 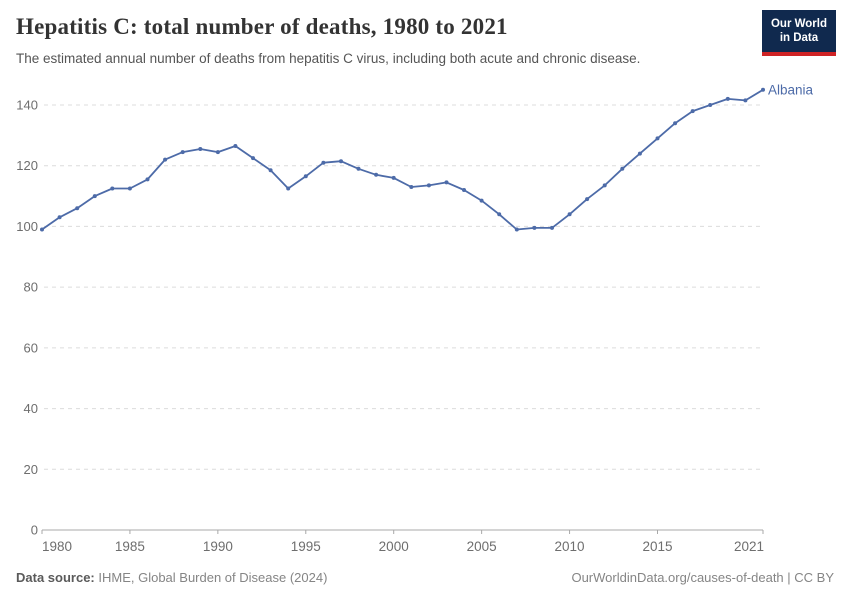 I want to click on x-tick-label: 1985, so click(x=130, y=546).